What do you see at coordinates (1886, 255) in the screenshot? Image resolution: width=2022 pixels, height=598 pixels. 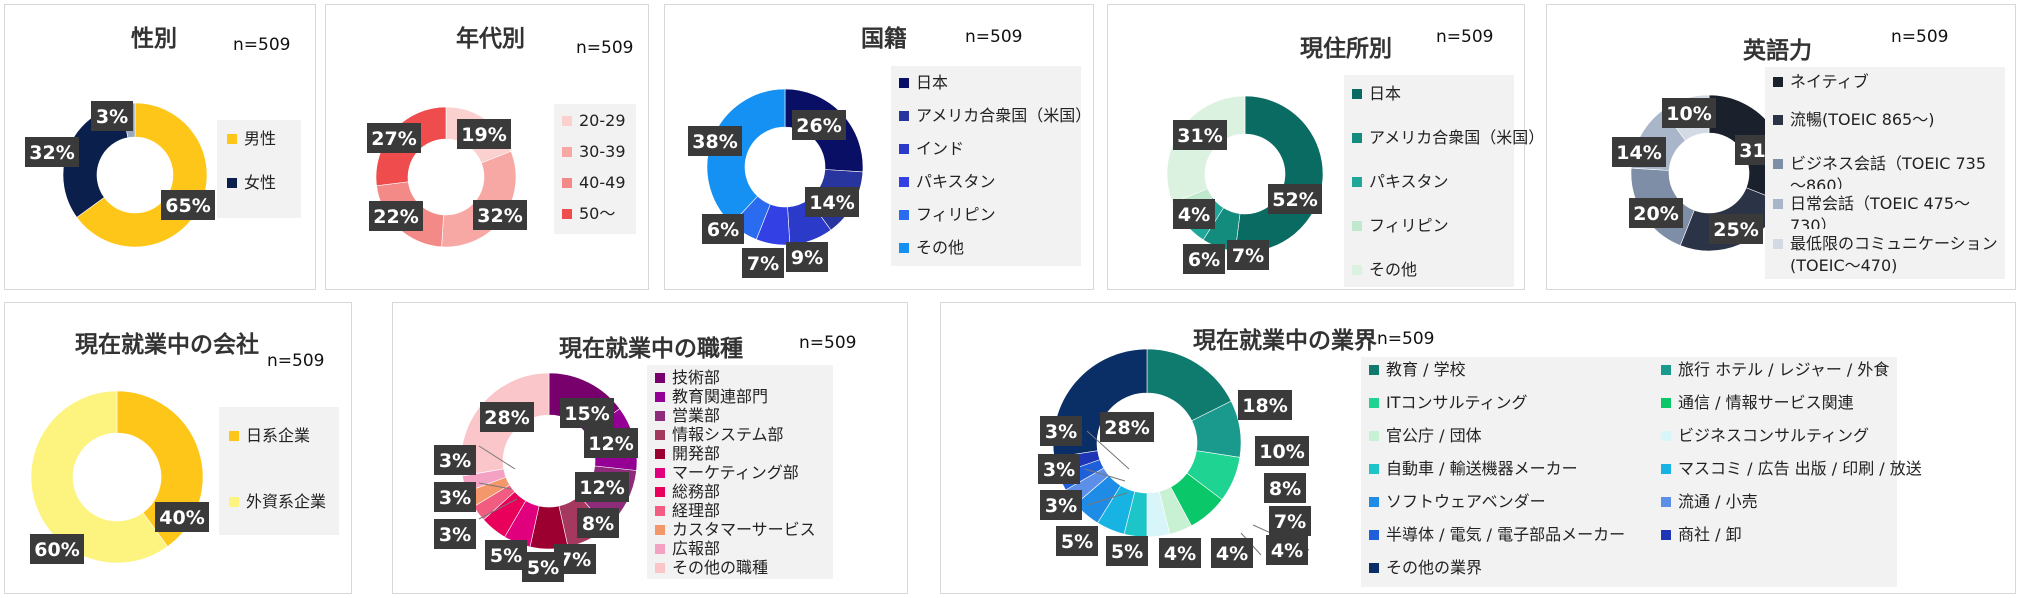 I see `legend-item: 最低限のコミュニケーション(TOEIC～470)` at bounding box center [1886, 255].